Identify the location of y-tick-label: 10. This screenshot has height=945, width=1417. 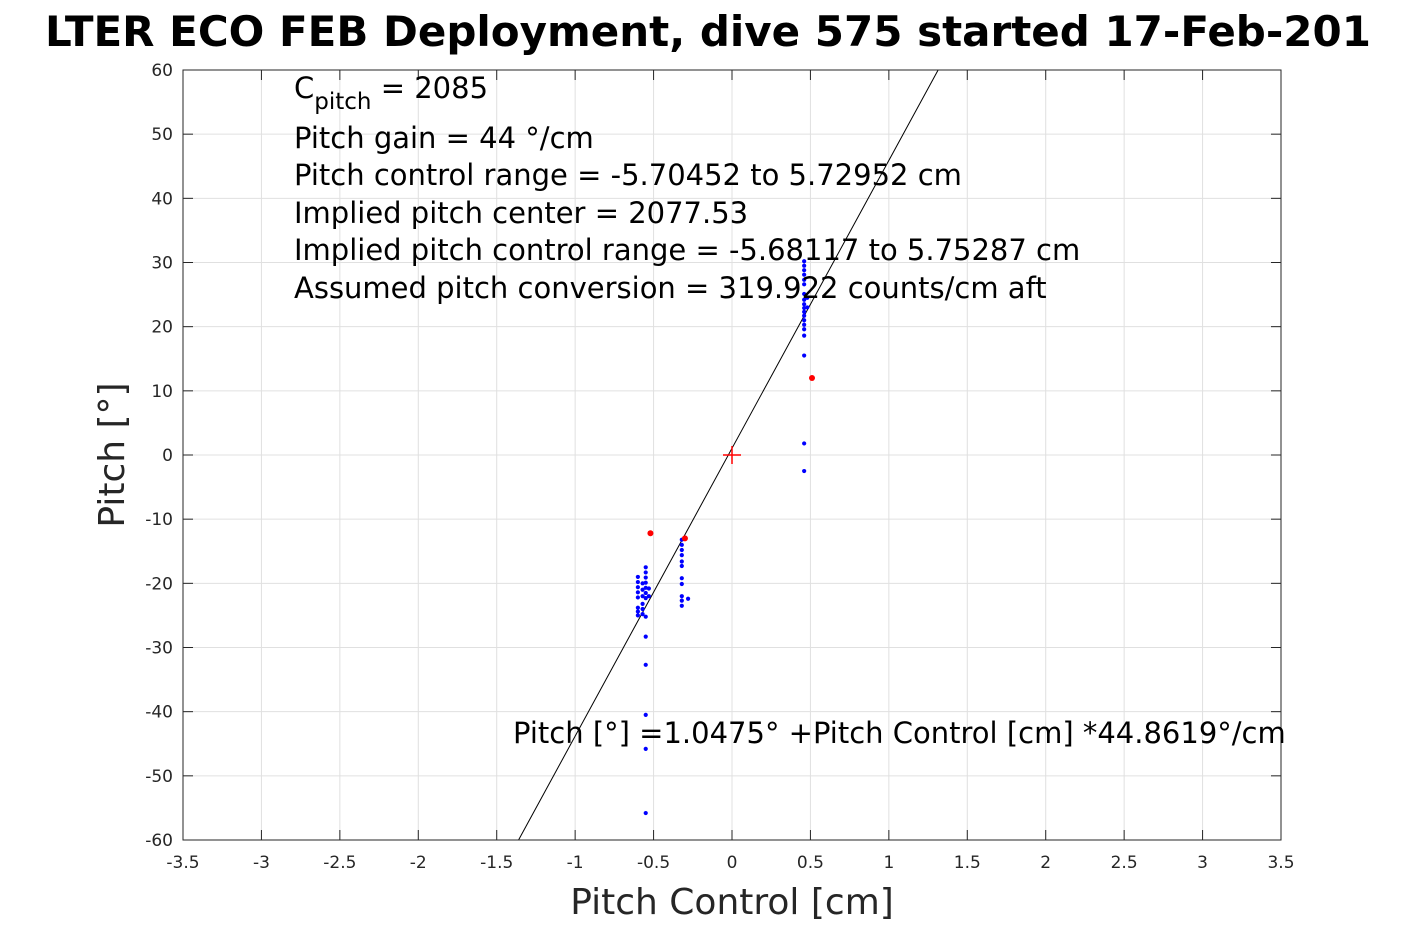
(162, 392).